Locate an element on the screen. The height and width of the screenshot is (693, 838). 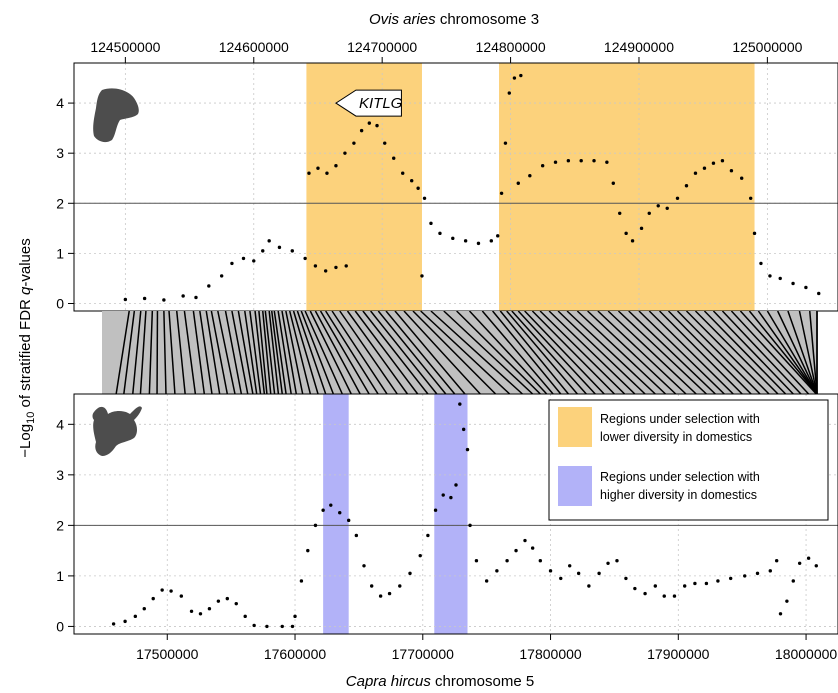
legend-higher-line1: Regions under selection with is located at coordinates (680, 477).